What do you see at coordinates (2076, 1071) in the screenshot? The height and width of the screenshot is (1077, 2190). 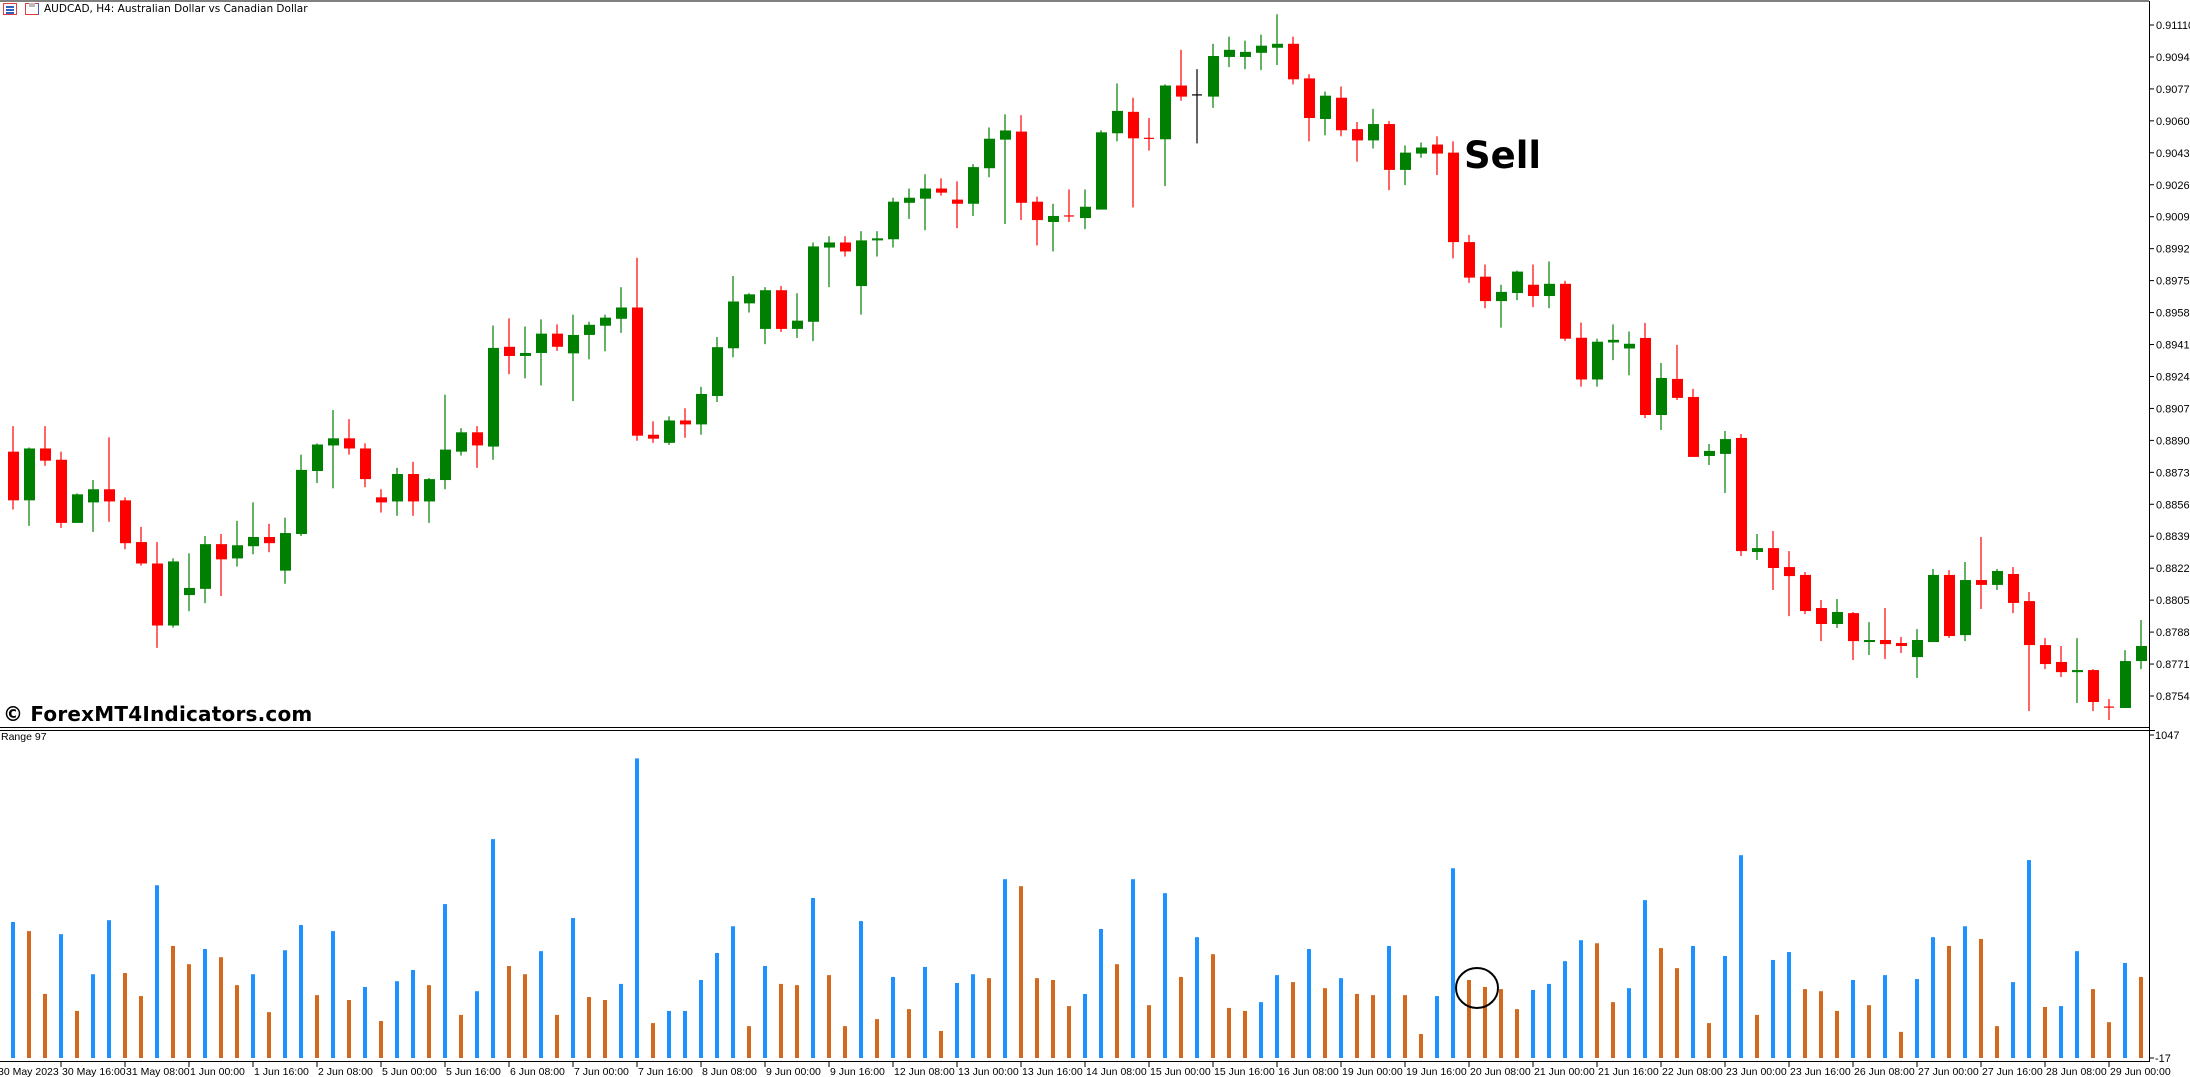 I see `time-tick-label: 28 Jun 08:00` at bounding box center [2076, 1071].